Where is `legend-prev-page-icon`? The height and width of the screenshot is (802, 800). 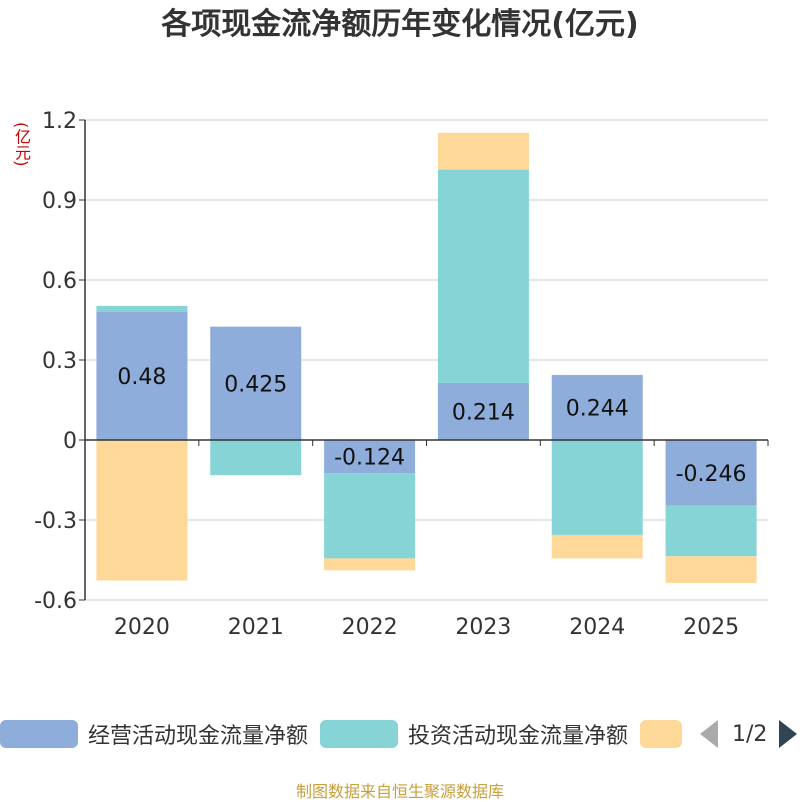
legend-prev-page-icon is located at coordinates (709, 734).